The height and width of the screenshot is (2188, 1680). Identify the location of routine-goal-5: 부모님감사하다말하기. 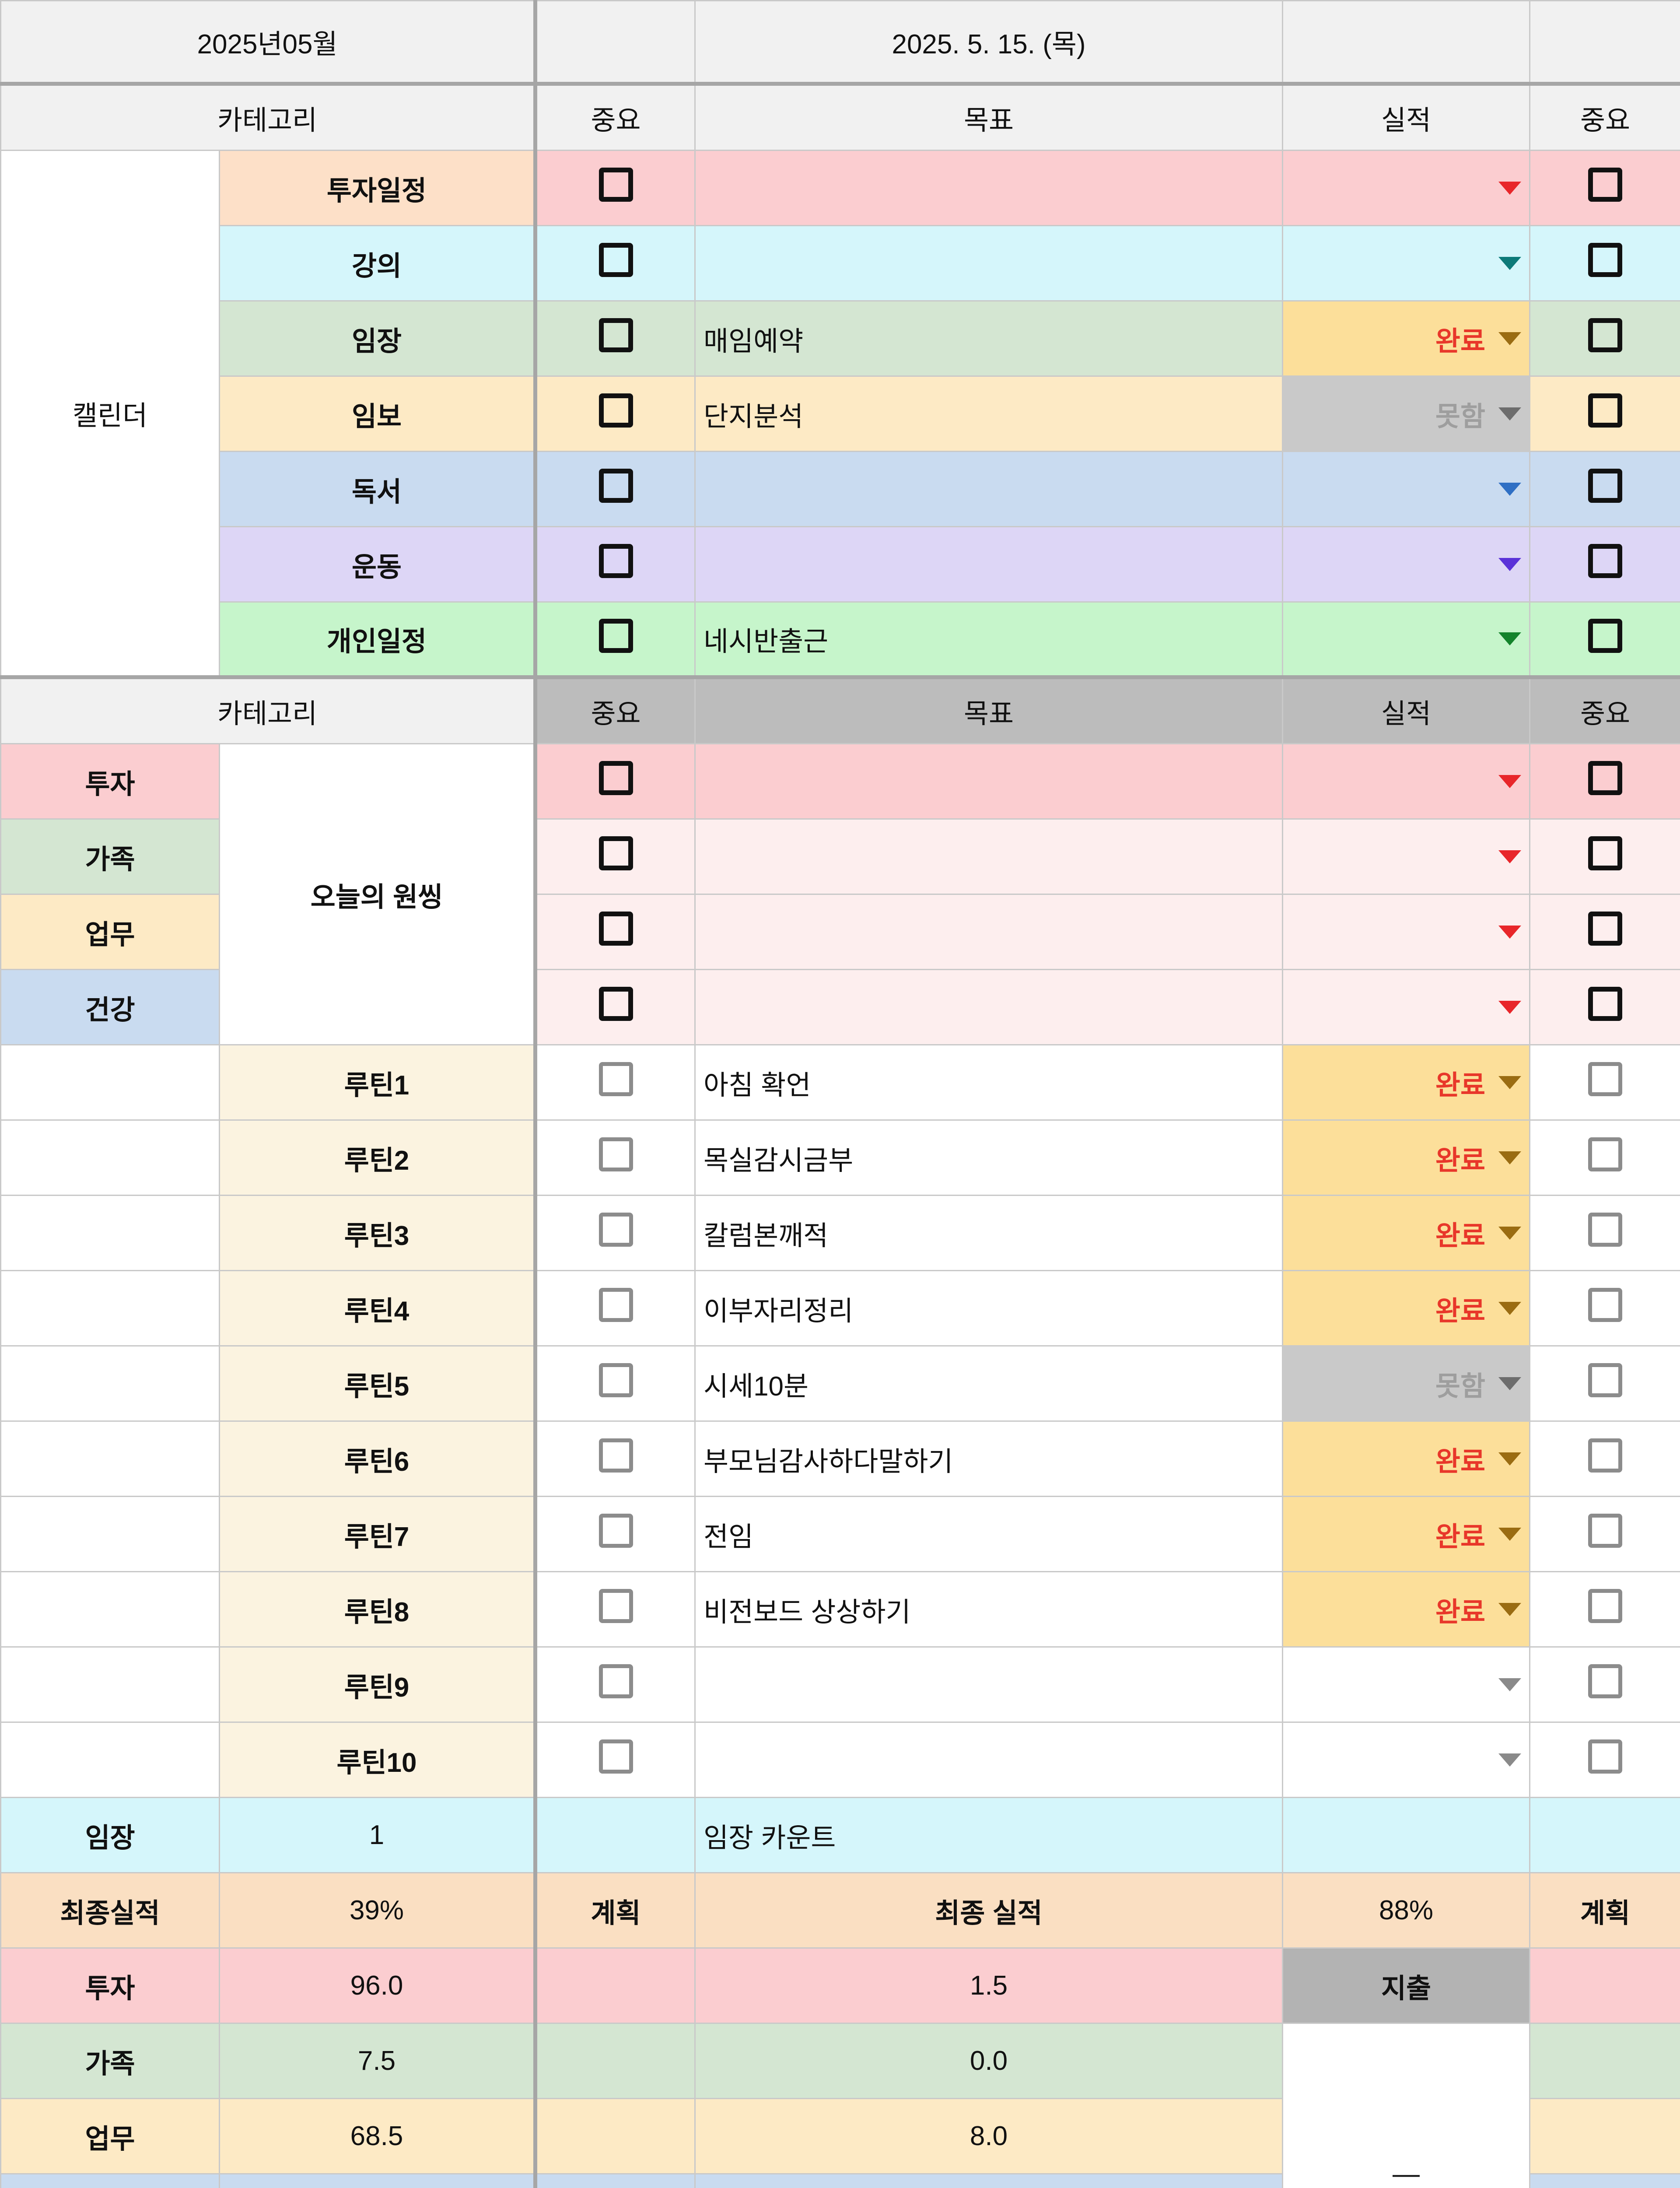
(988, 1458).